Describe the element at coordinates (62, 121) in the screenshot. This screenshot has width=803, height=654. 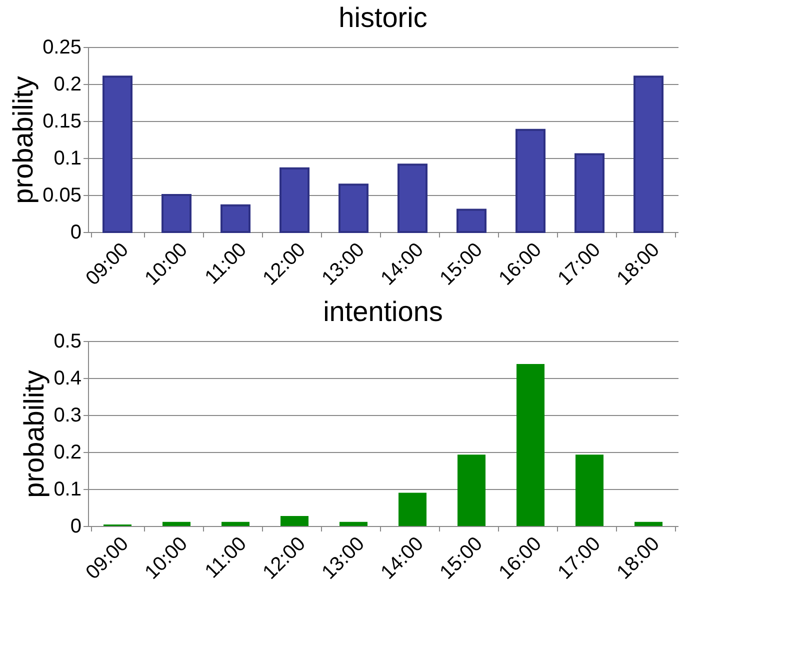
I see `y-tick-label: 0.15` at that location.